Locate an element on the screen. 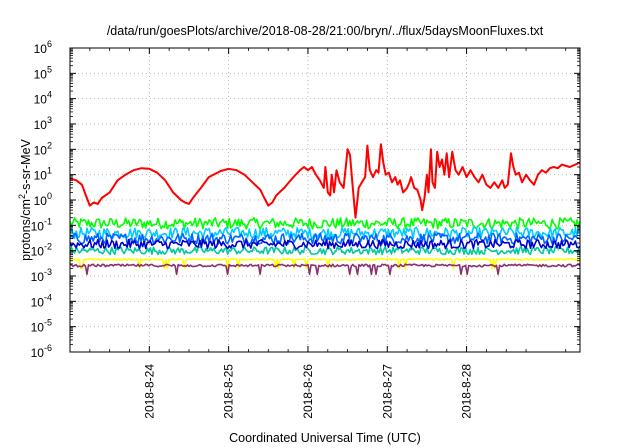 This screenshot has width=640, height=448. y-axis-label-unit: -s-sr-MeV is located at coordinates (26, 166).